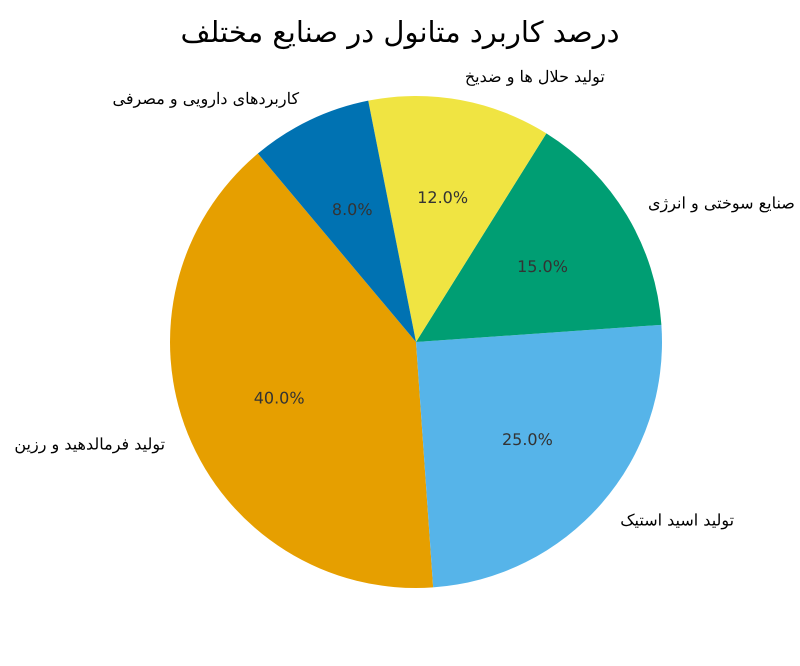 Image resolution: width=800 pixels, height=666 pixels. I want to click on data-label: 15.0%, so click(542, 266).